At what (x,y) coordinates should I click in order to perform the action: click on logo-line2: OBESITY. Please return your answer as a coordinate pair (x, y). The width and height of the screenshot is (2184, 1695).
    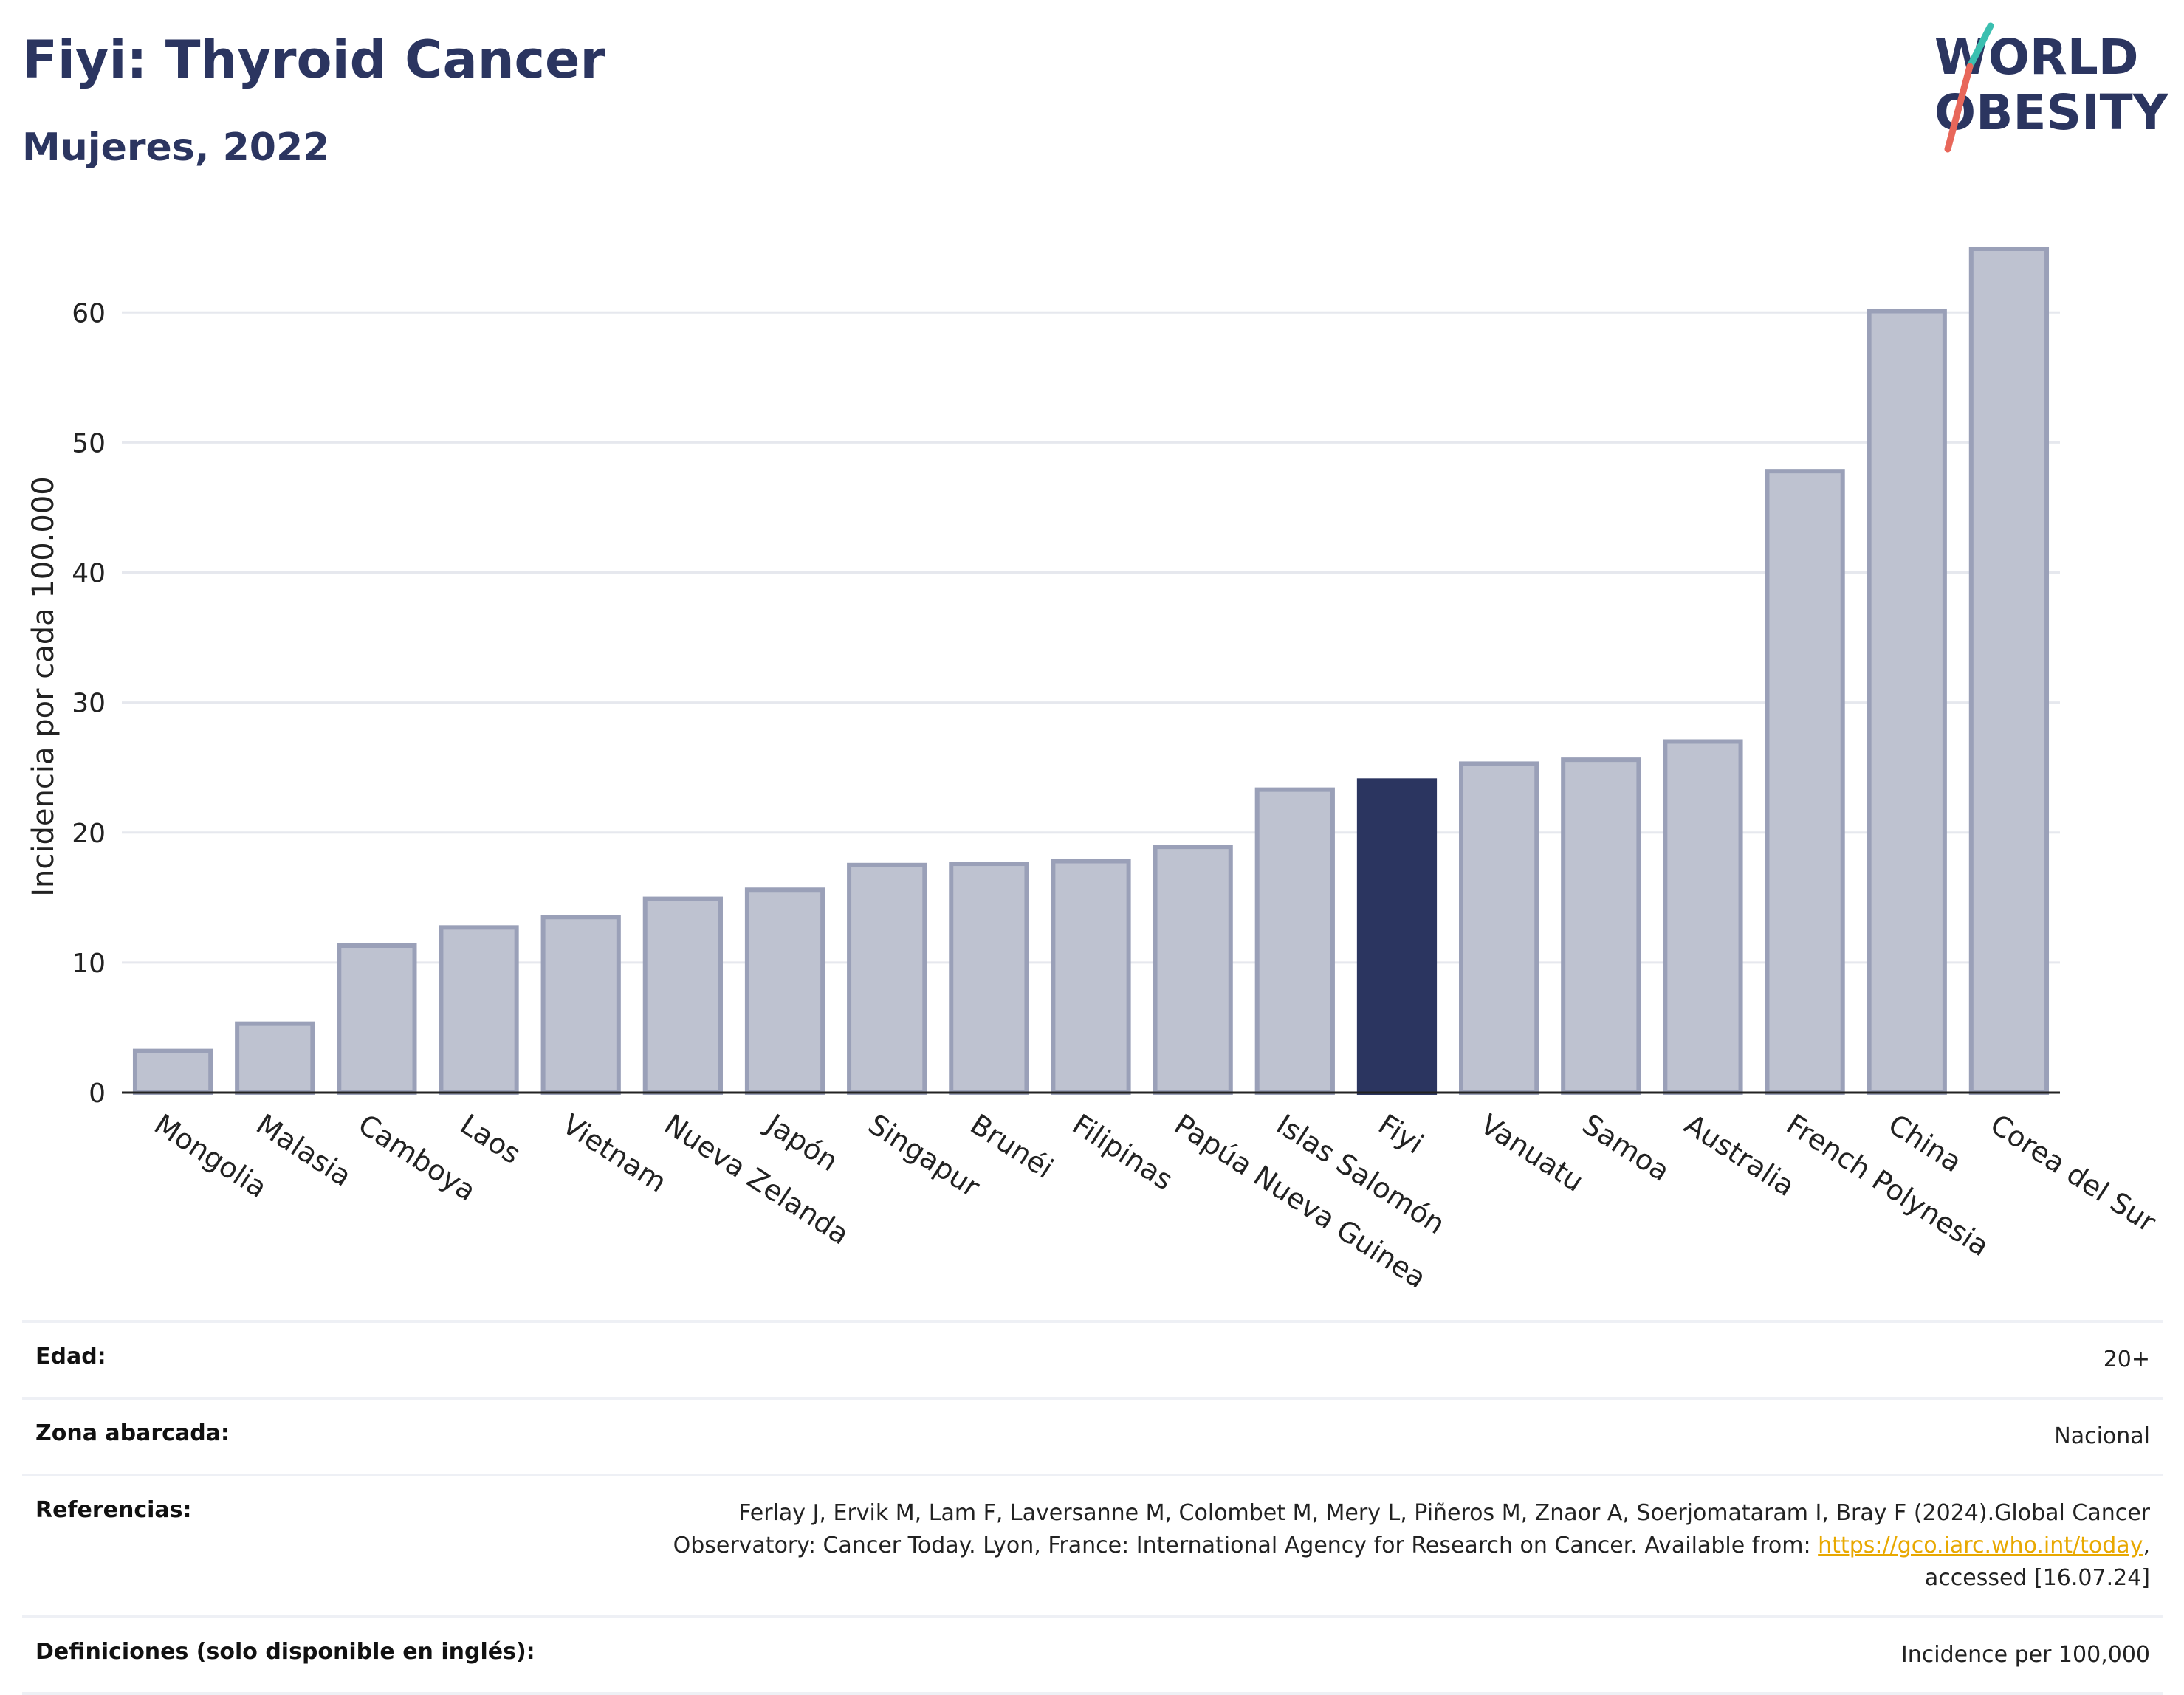
    Looking at the image, I should click on (2052, 112).